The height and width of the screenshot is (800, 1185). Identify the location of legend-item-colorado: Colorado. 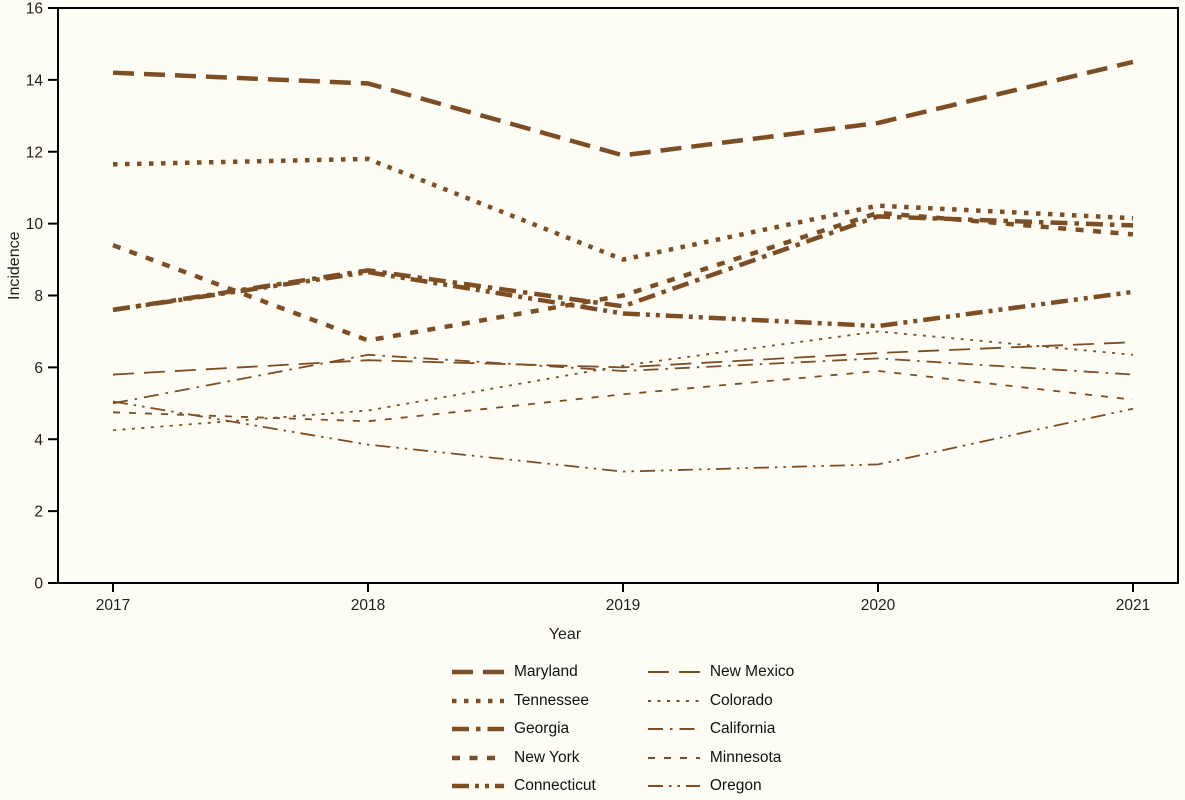
(720, 701).